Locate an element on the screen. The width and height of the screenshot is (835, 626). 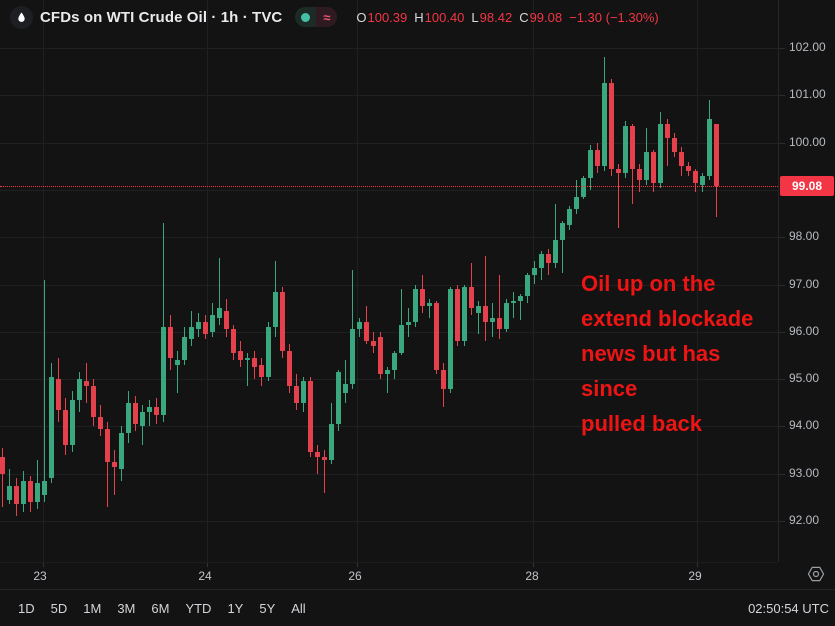
time-tick-label: 23 is located at coordinates (40, 576).